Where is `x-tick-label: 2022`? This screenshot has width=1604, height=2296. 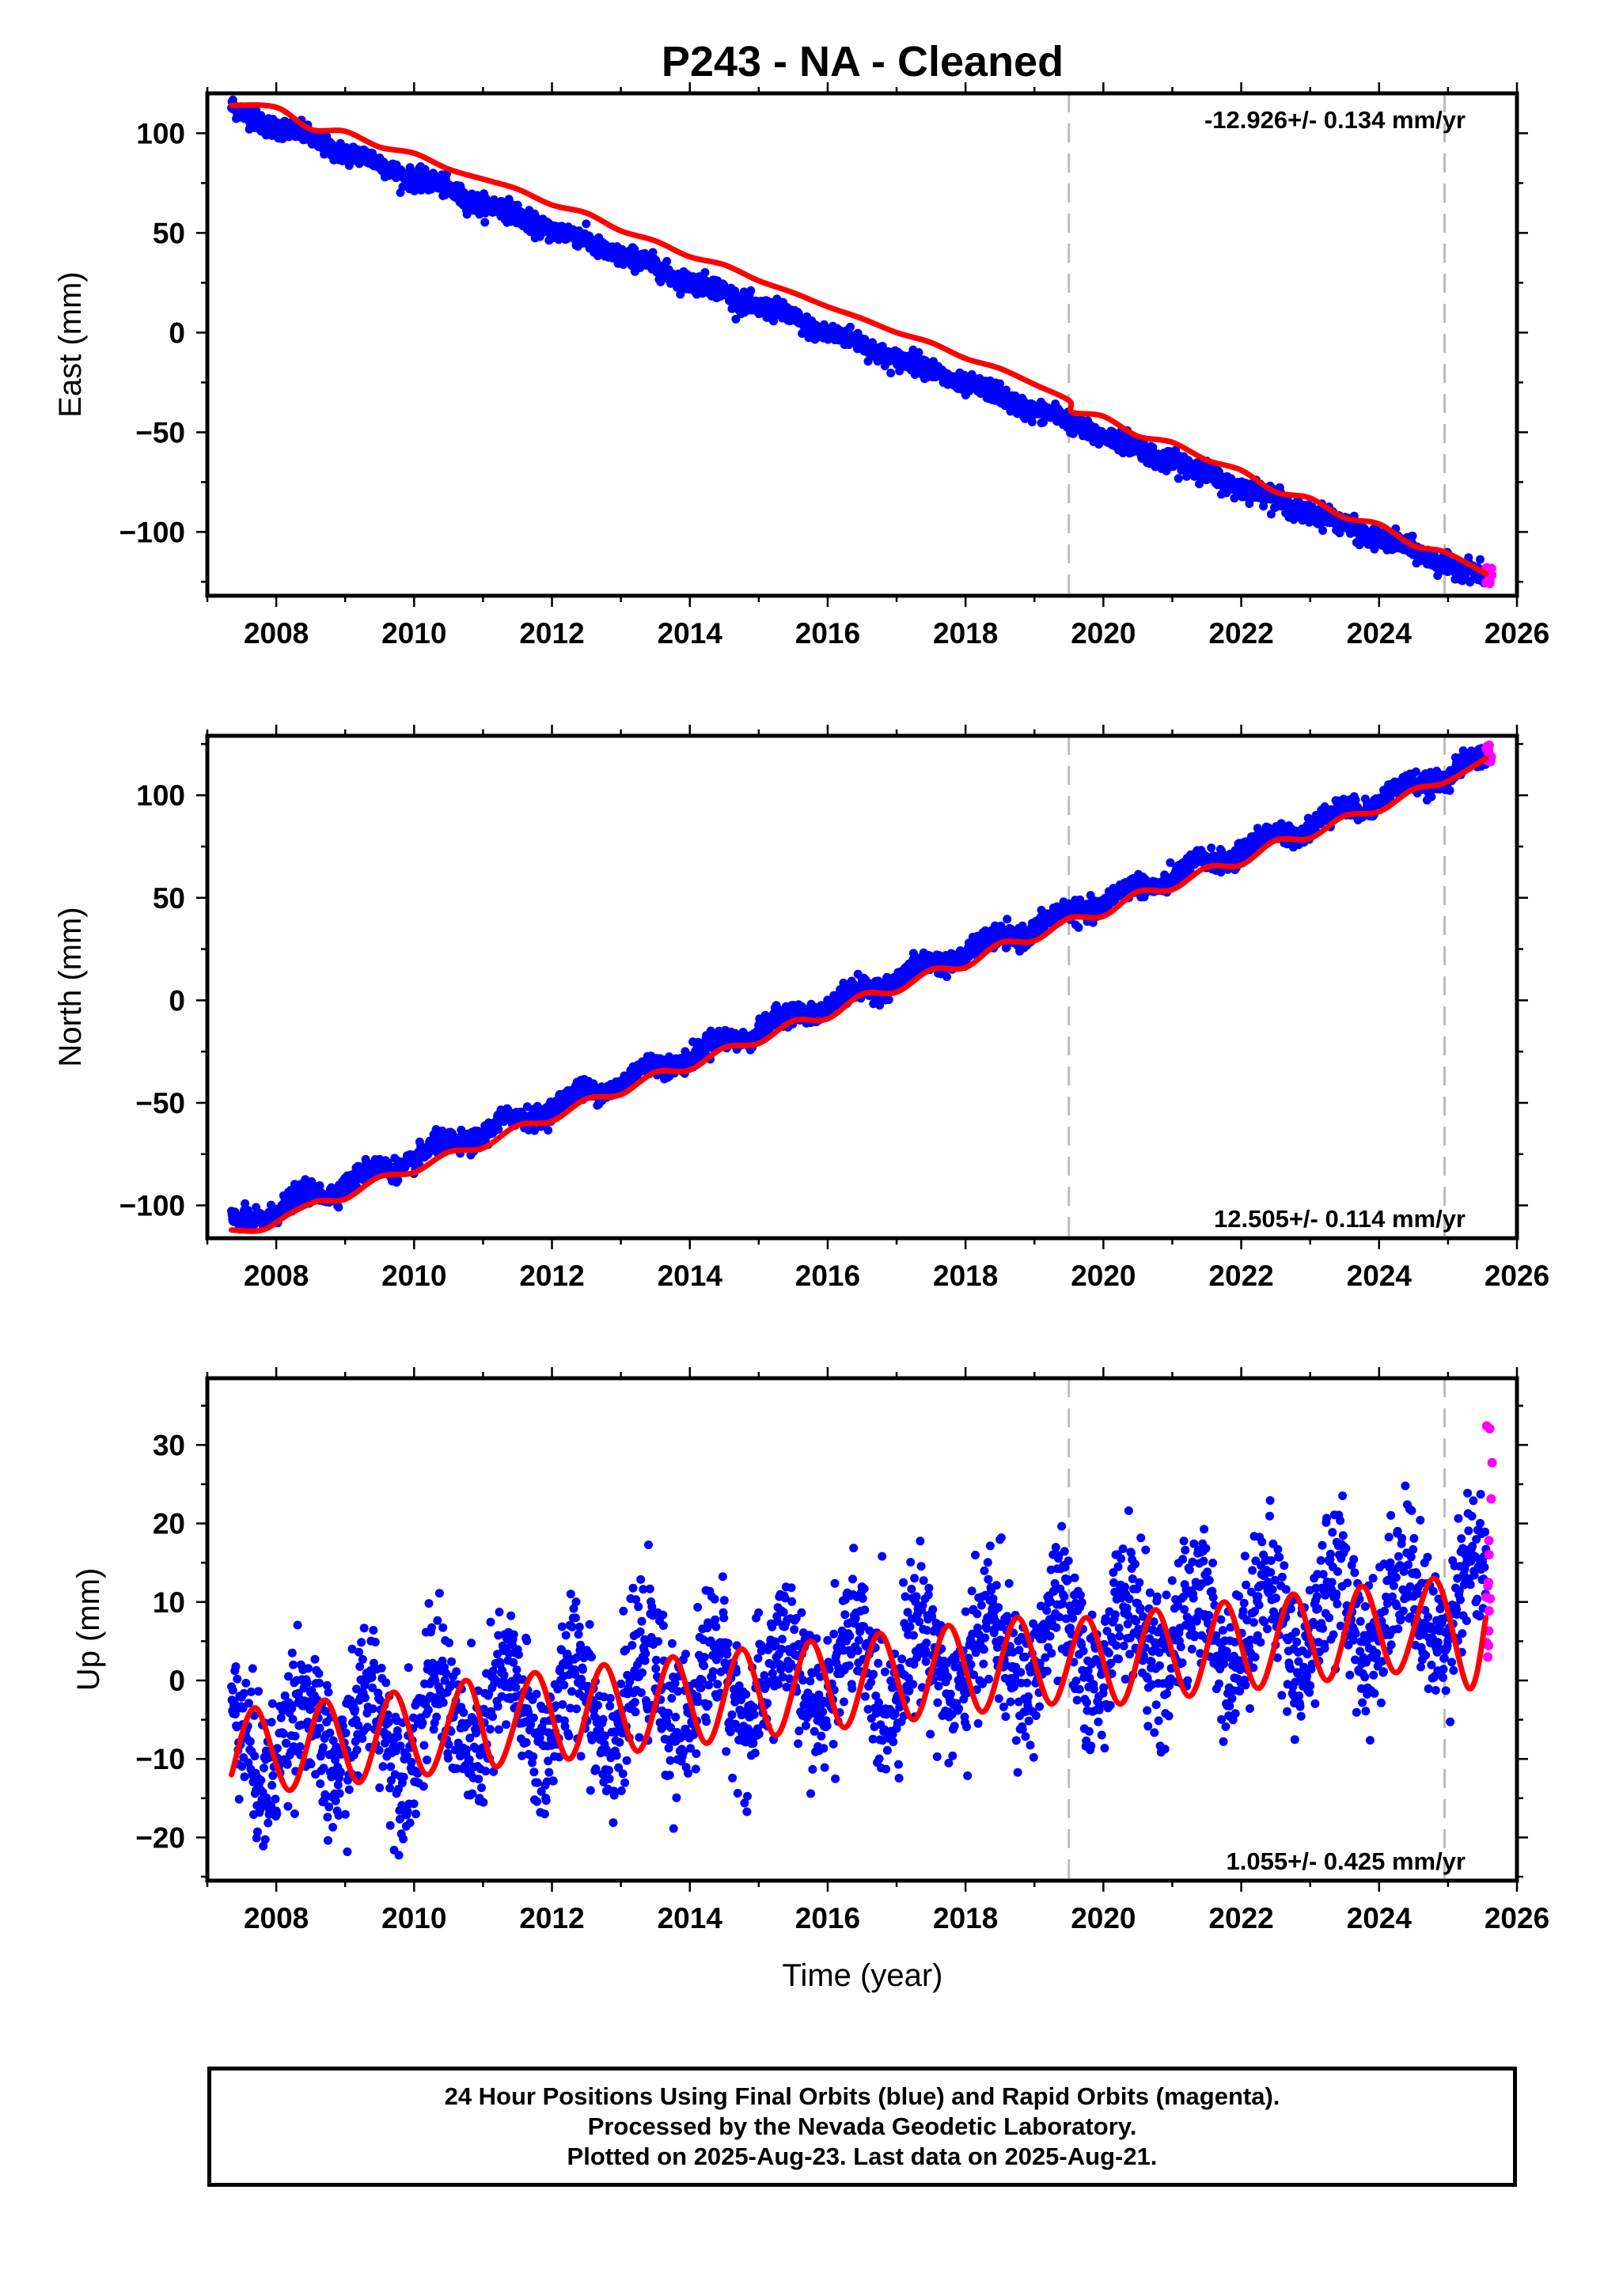 x-tick-label: 2022 is located at coordinates (1240, 633).